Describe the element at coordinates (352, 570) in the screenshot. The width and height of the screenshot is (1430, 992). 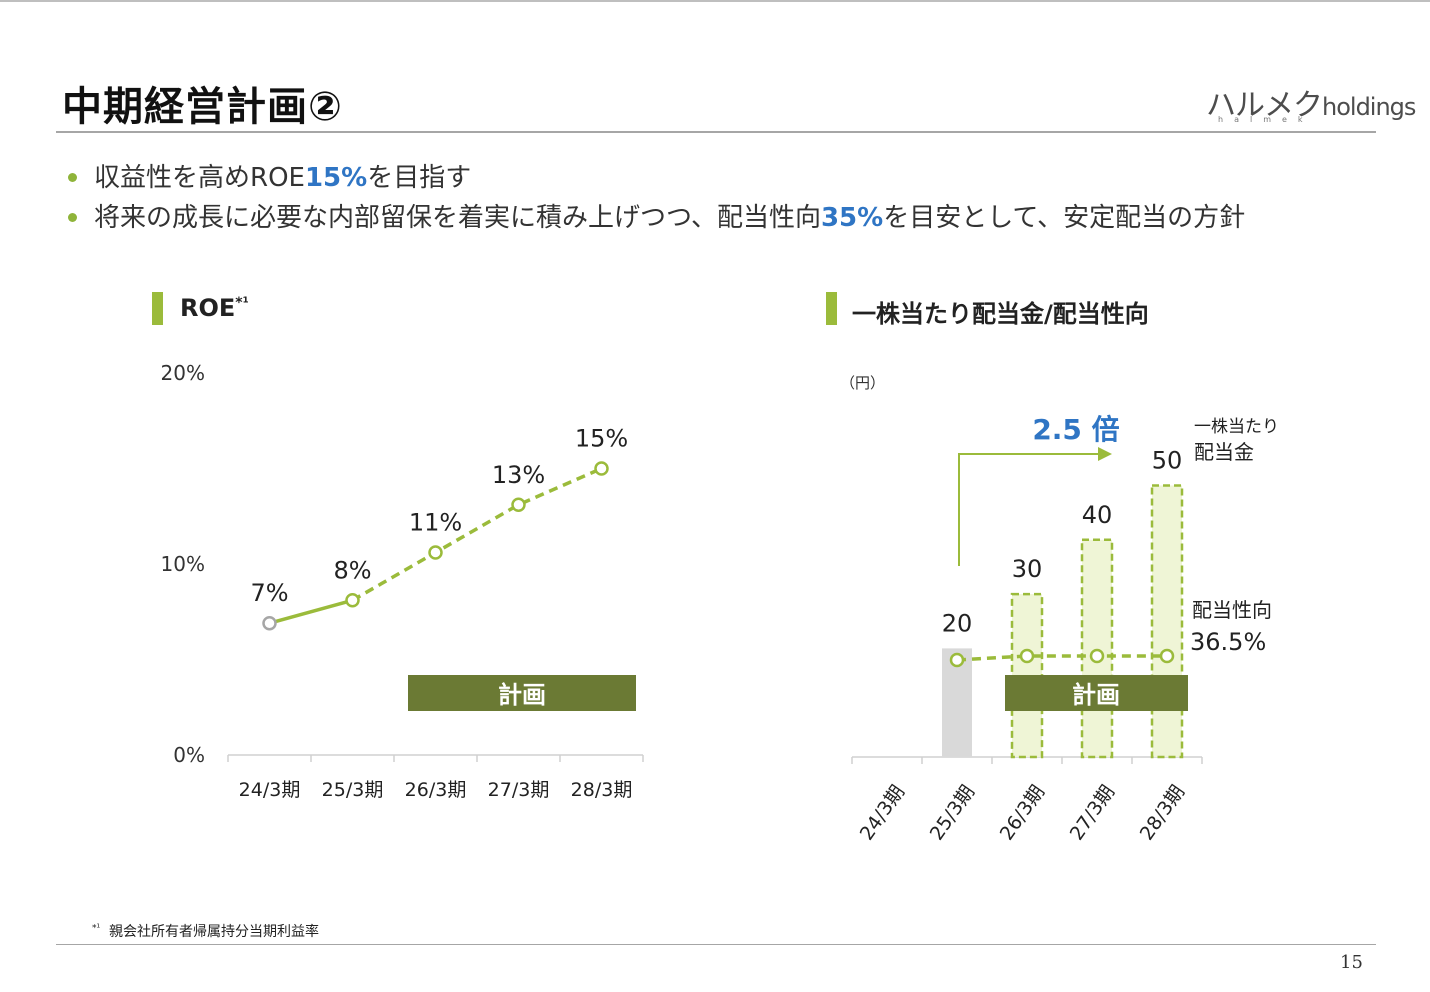
I see `roe-data-label: 8%` at that location.